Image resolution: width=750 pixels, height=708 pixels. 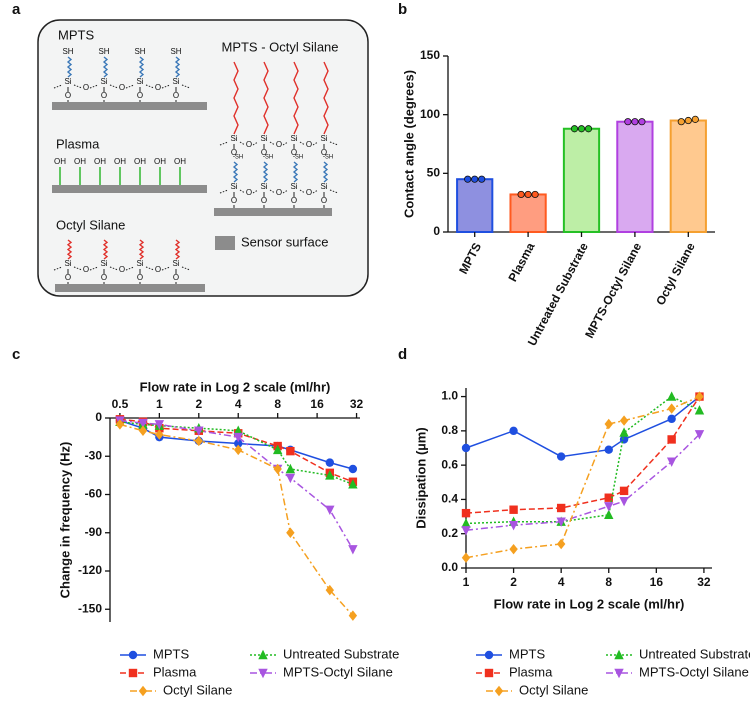 What do you see at coordinates (198, 404) in the screenshot?
I see `x-tick-label: 2` at bounding box center [198, 404].